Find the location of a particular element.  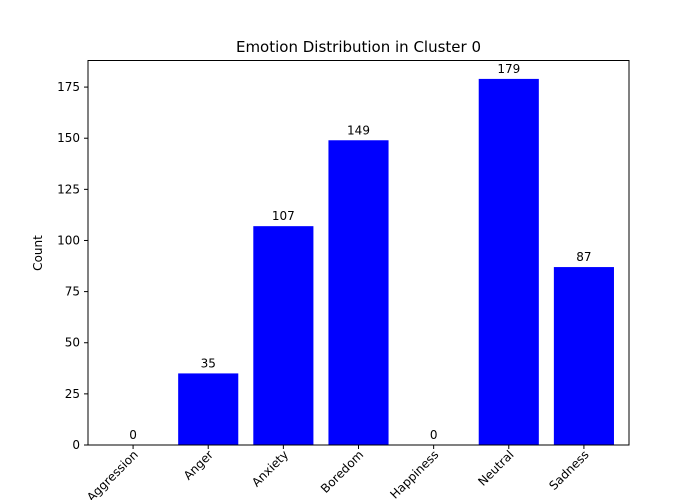

data-label-neutral: 179 is located at coordinates (508, 69).